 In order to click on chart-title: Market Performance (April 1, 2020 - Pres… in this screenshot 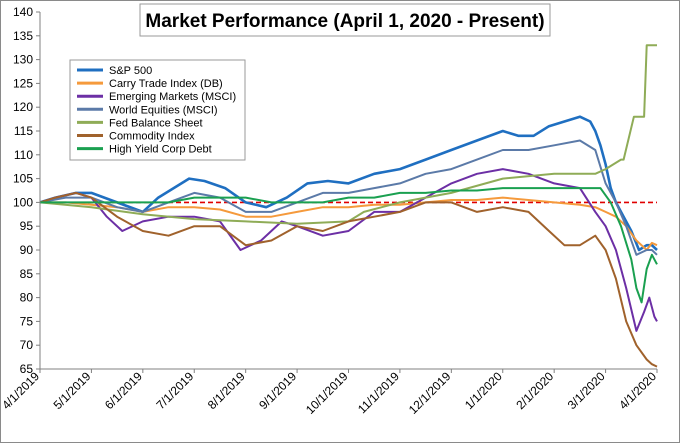, I will do `click(344, 21)`.